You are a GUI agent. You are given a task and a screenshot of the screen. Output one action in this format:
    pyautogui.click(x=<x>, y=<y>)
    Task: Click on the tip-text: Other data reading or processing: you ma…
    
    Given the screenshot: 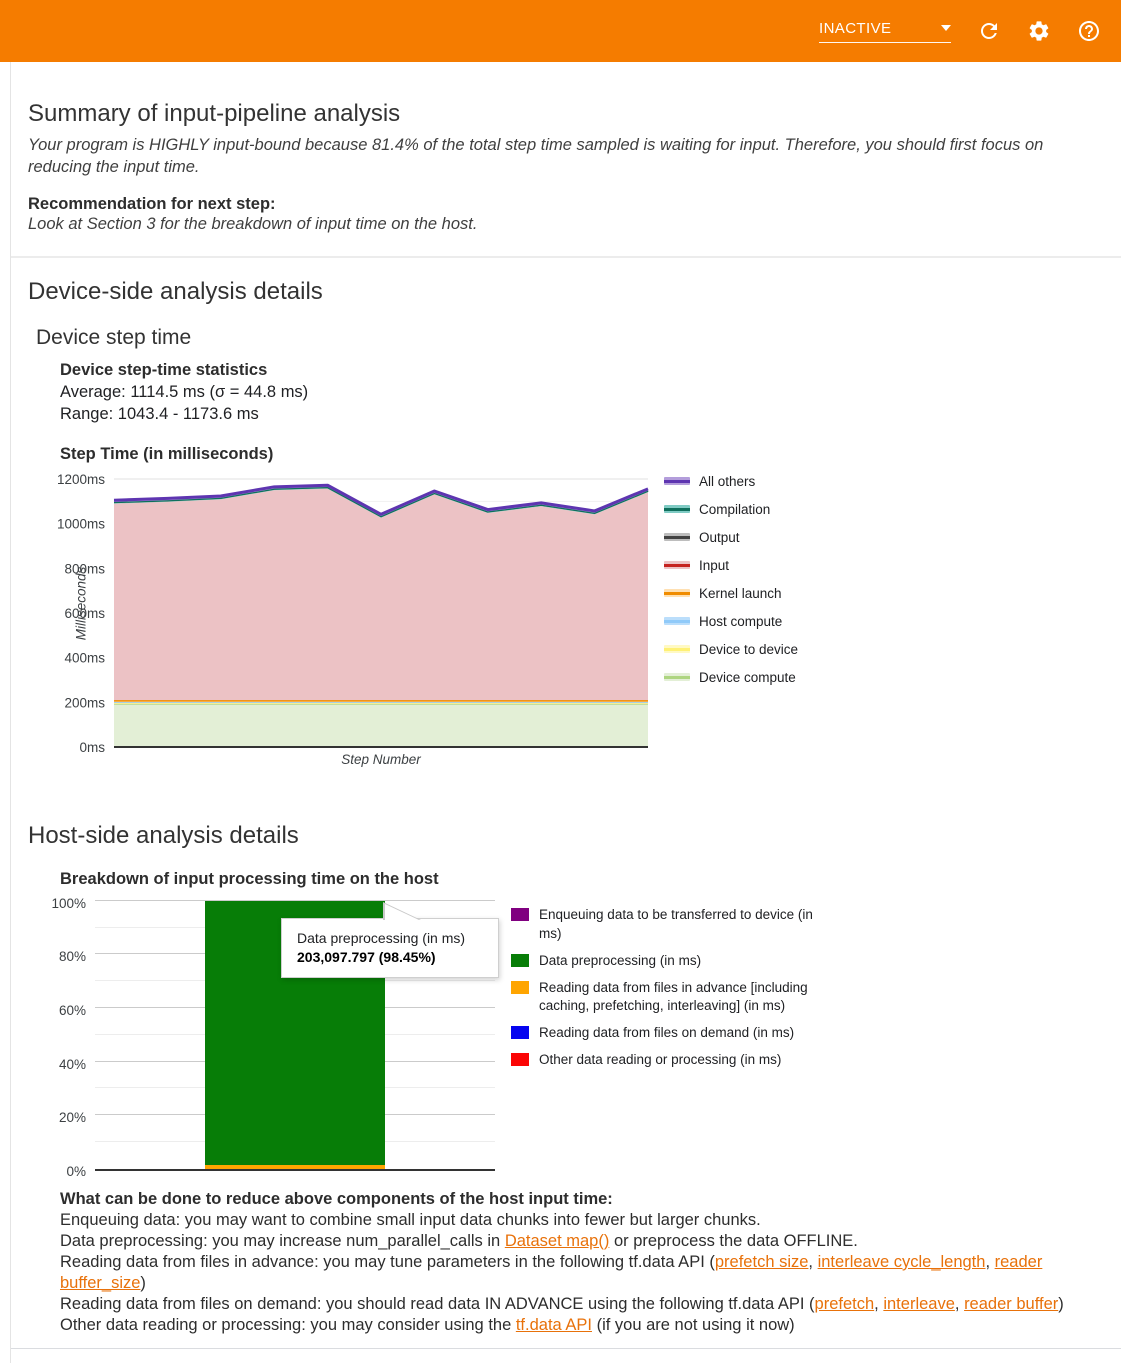 What is the action you would take?
    pyautogui.click(x=288, y=1324)
    